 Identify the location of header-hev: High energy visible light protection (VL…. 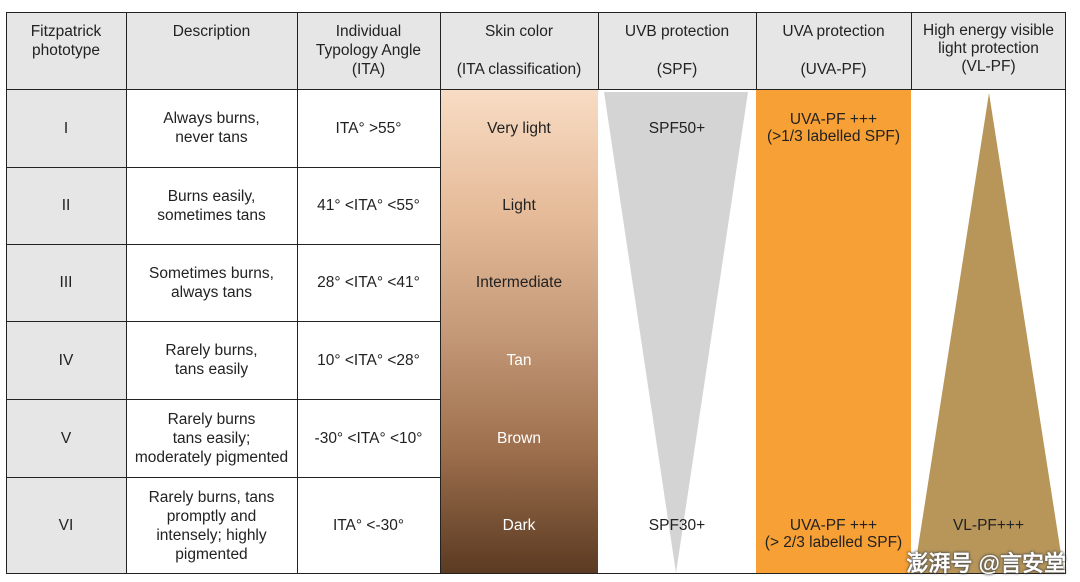
(988, 50).